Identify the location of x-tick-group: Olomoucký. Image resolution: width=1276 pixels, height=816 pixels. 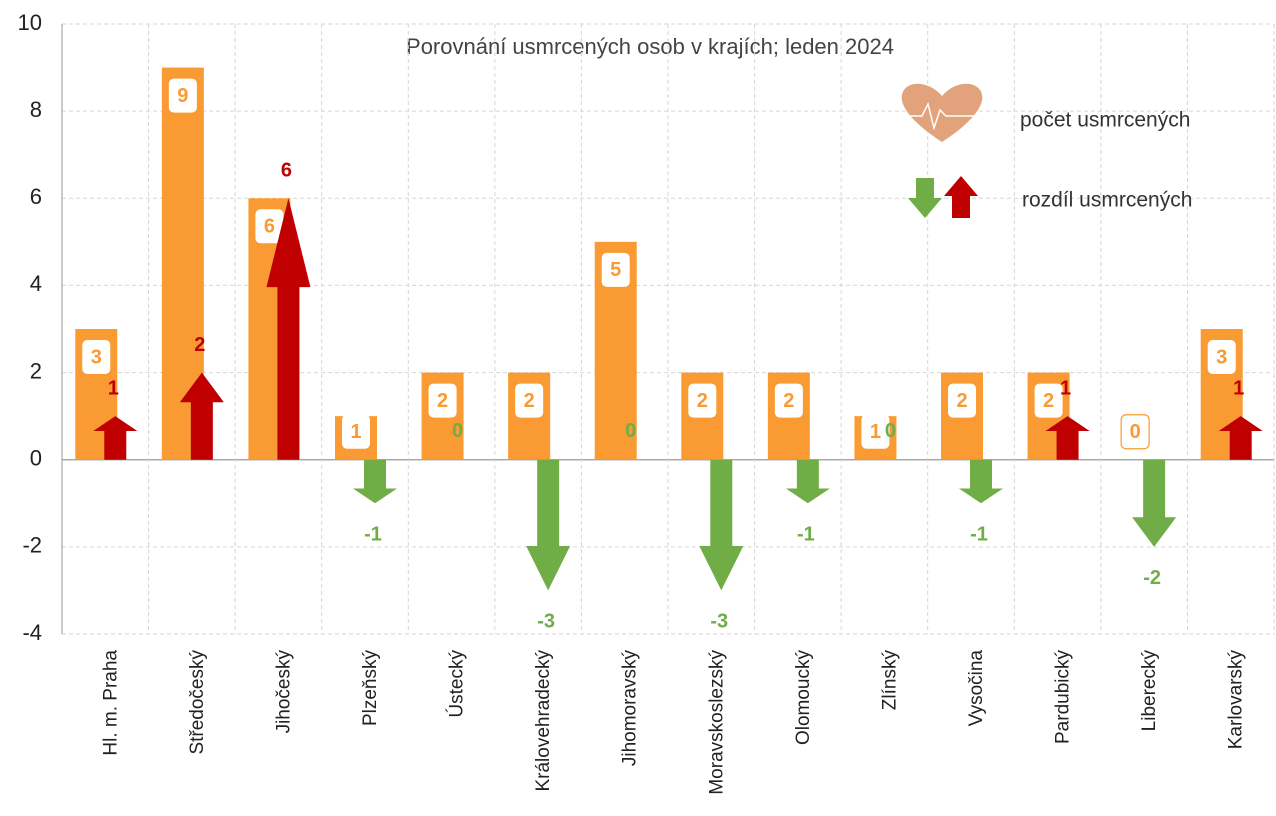
(803, 698).